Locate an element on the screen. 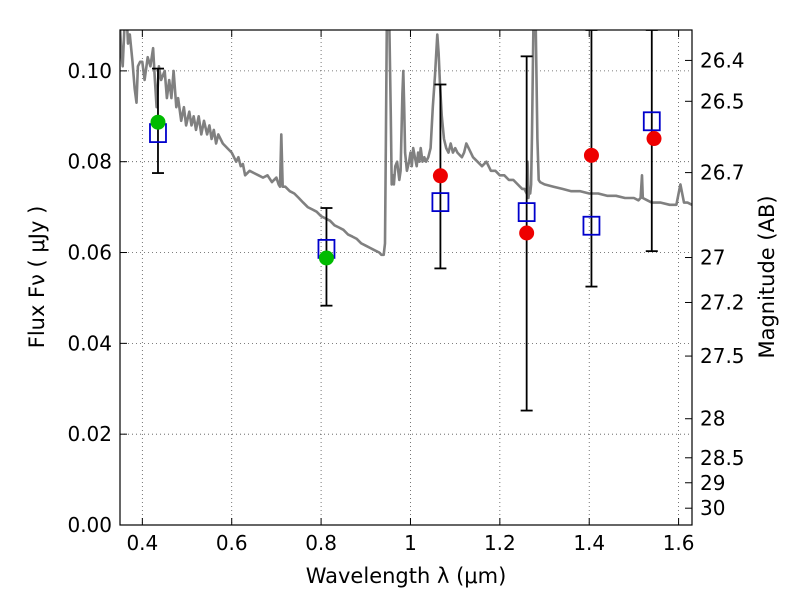  x-tick-label: 1 is located at coordinates (410, 543).